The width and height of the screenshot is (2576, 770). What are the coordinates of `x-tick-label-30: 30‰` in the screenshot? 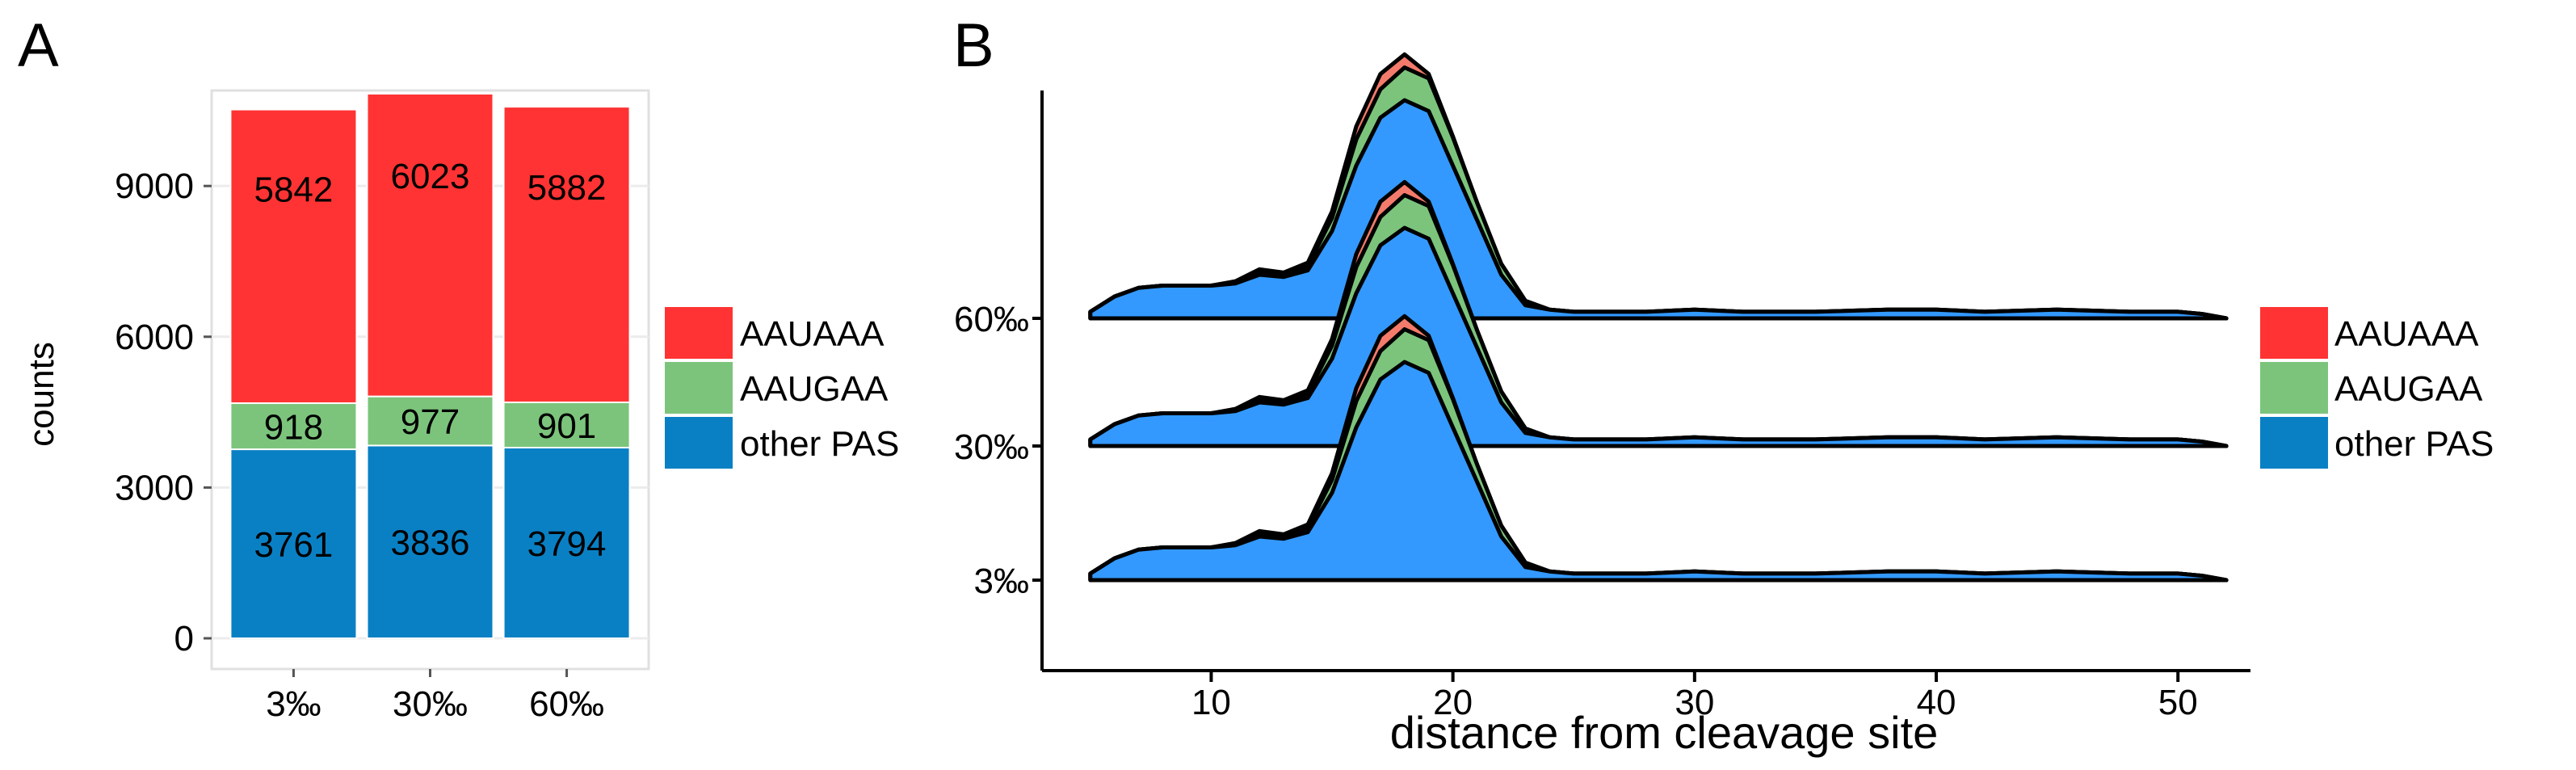 It's located at (430, 704).